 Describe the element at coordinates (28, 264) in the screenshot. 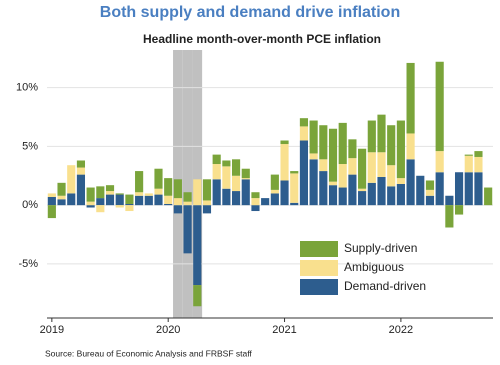

I see `y-tick-label: -5%` at that location.